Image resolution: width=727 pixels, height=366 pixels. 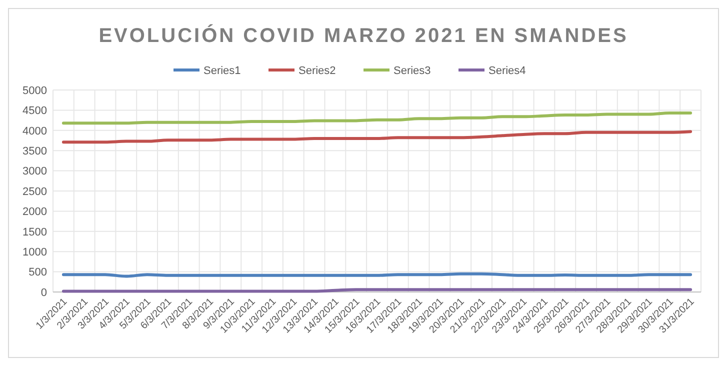 I want to click on y-tick-label: 1500, so click(x=34, y=232).